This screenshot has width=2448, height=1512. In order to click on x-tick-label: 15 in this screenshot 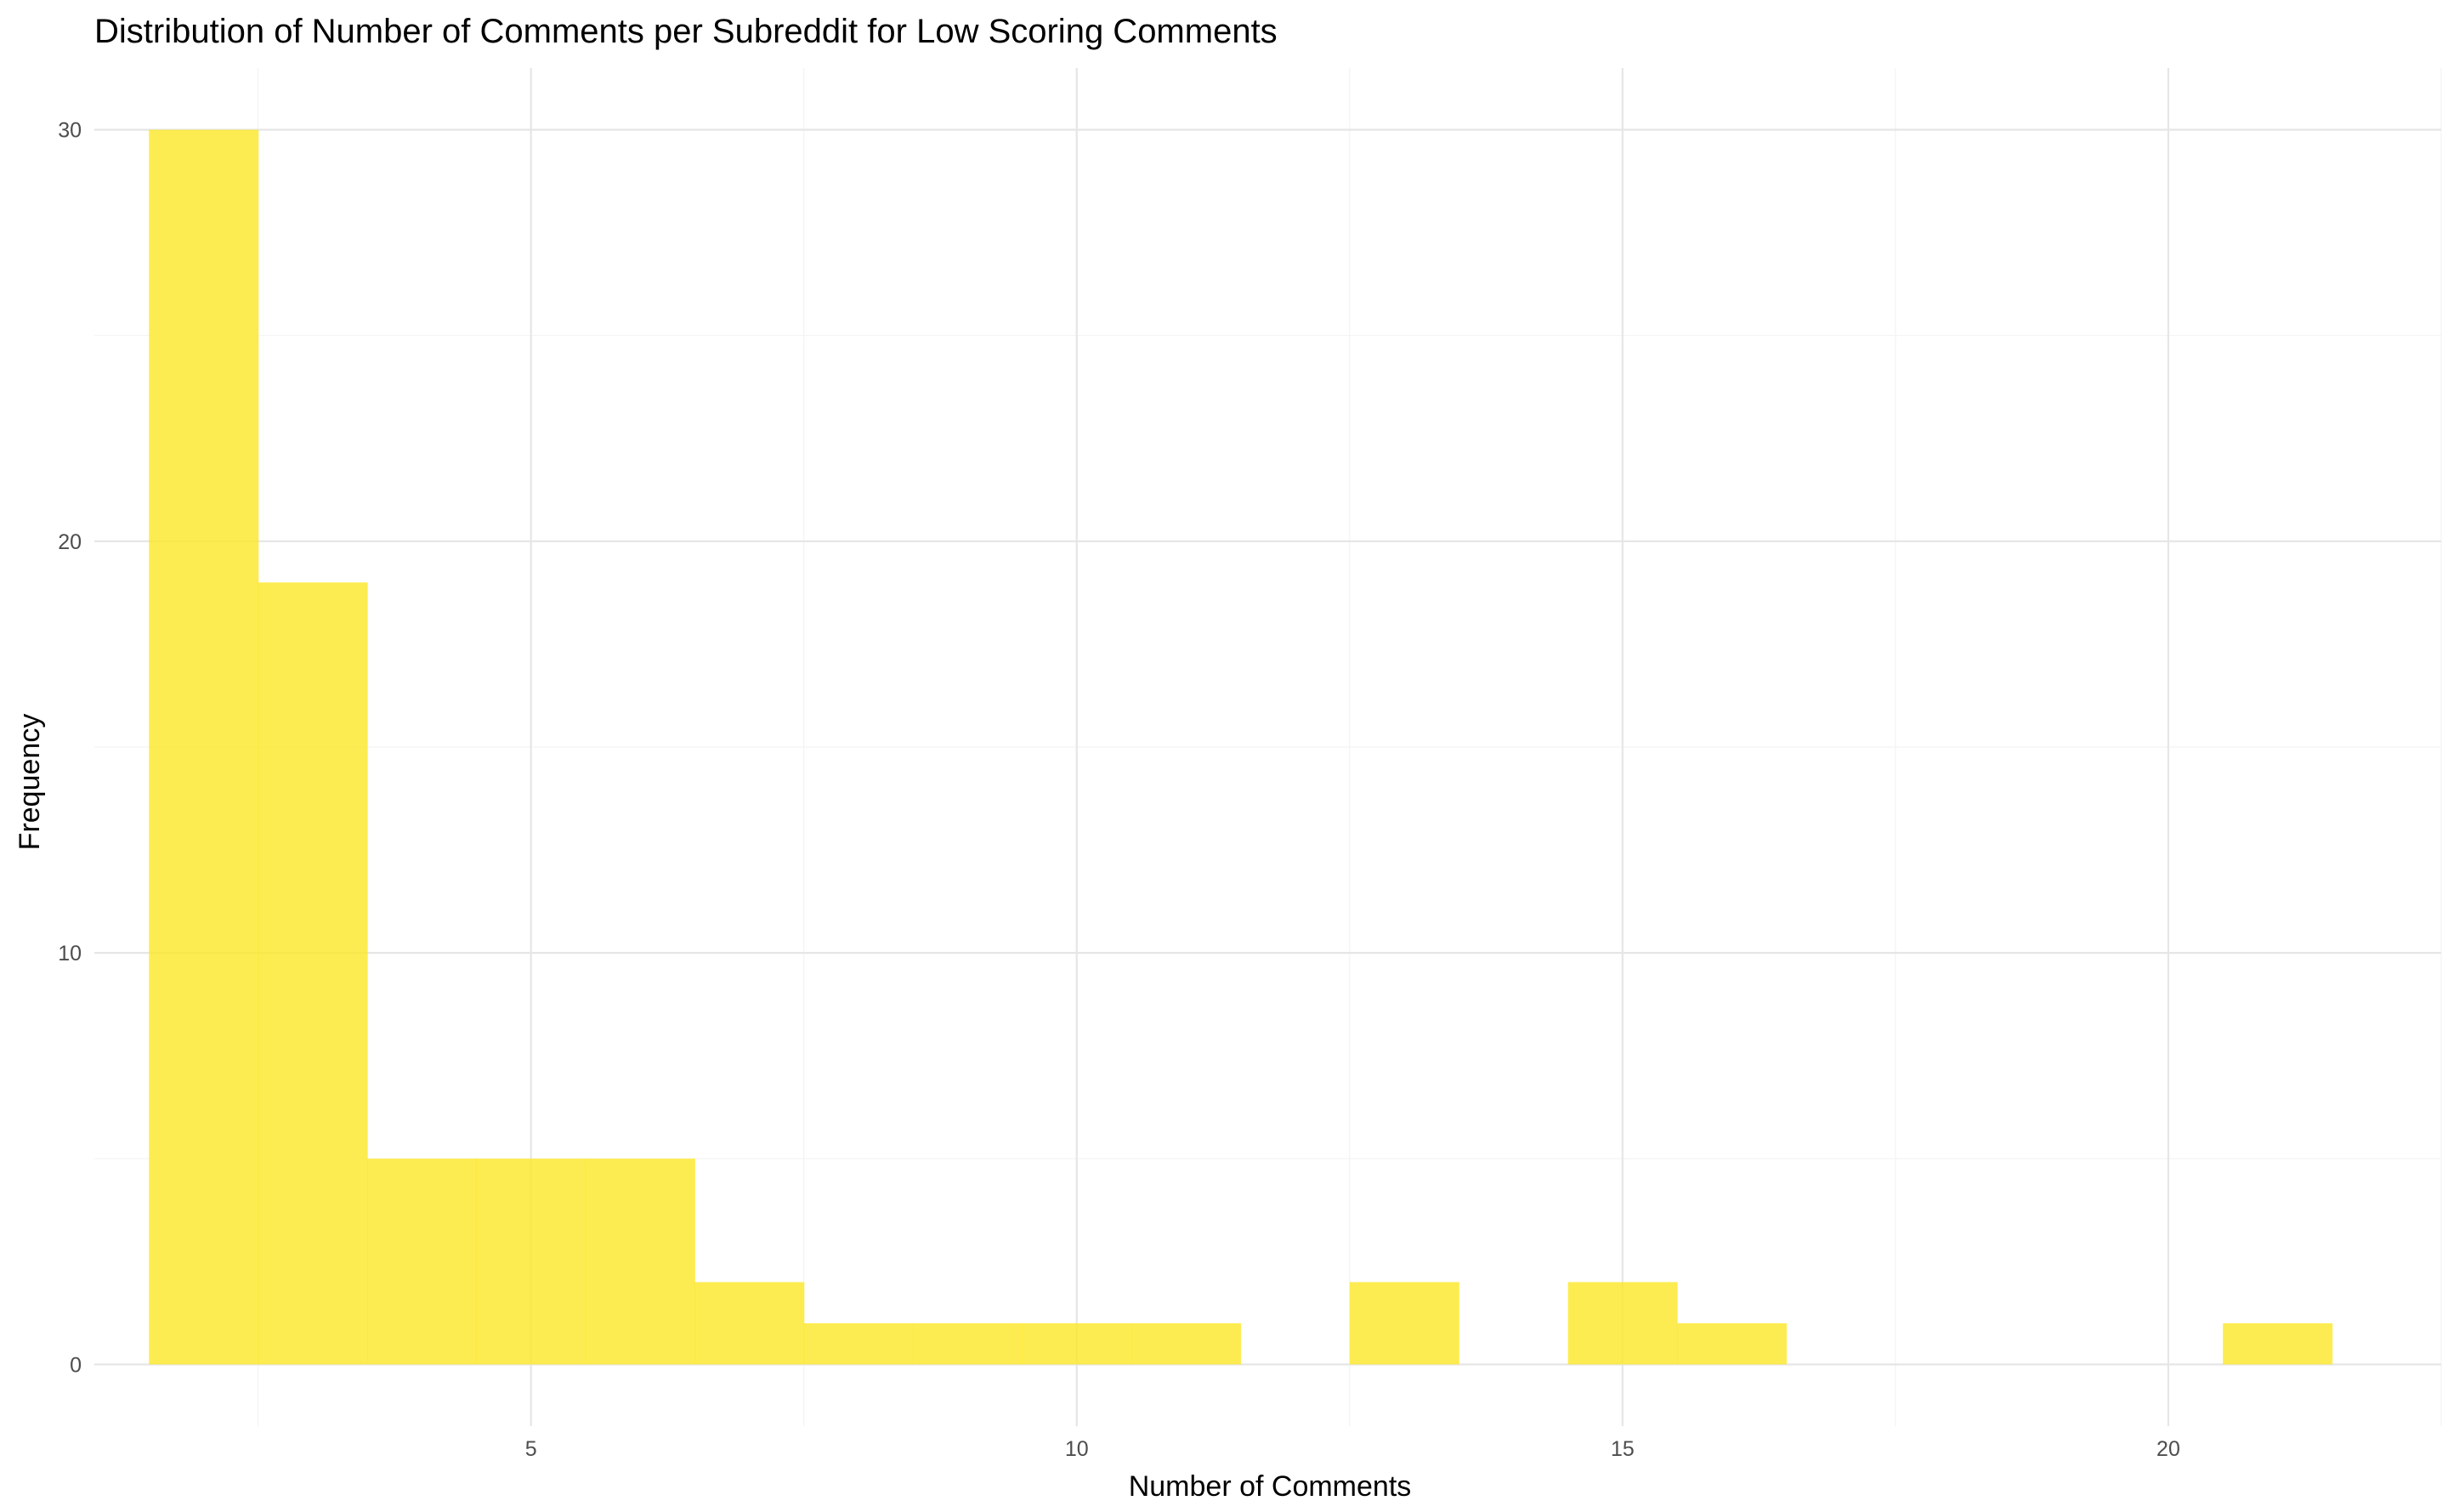, I will do `click(1623, 1449)`.